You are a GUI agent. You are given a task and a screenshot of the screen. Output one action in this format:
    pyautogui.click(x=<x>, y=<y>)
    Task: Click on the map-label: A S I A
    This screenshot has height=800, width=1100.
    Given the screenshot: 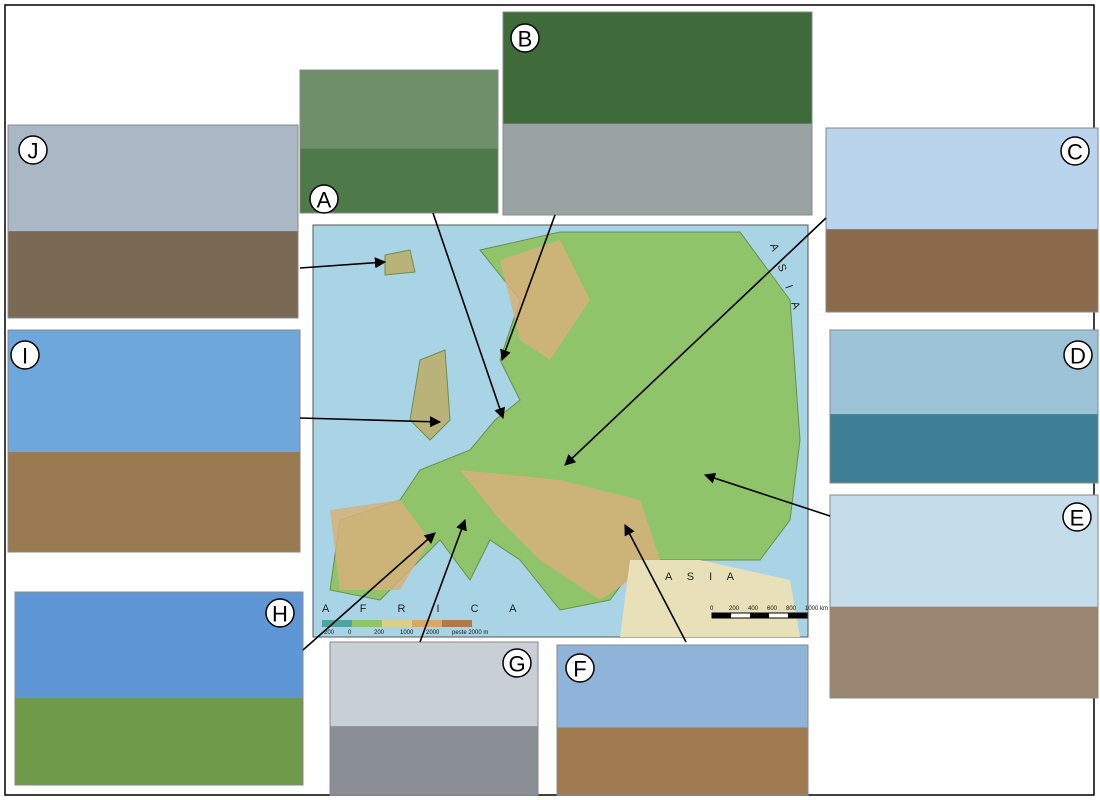 What is the action you would take?
    pyautogui.click(x=702, y=577)
    